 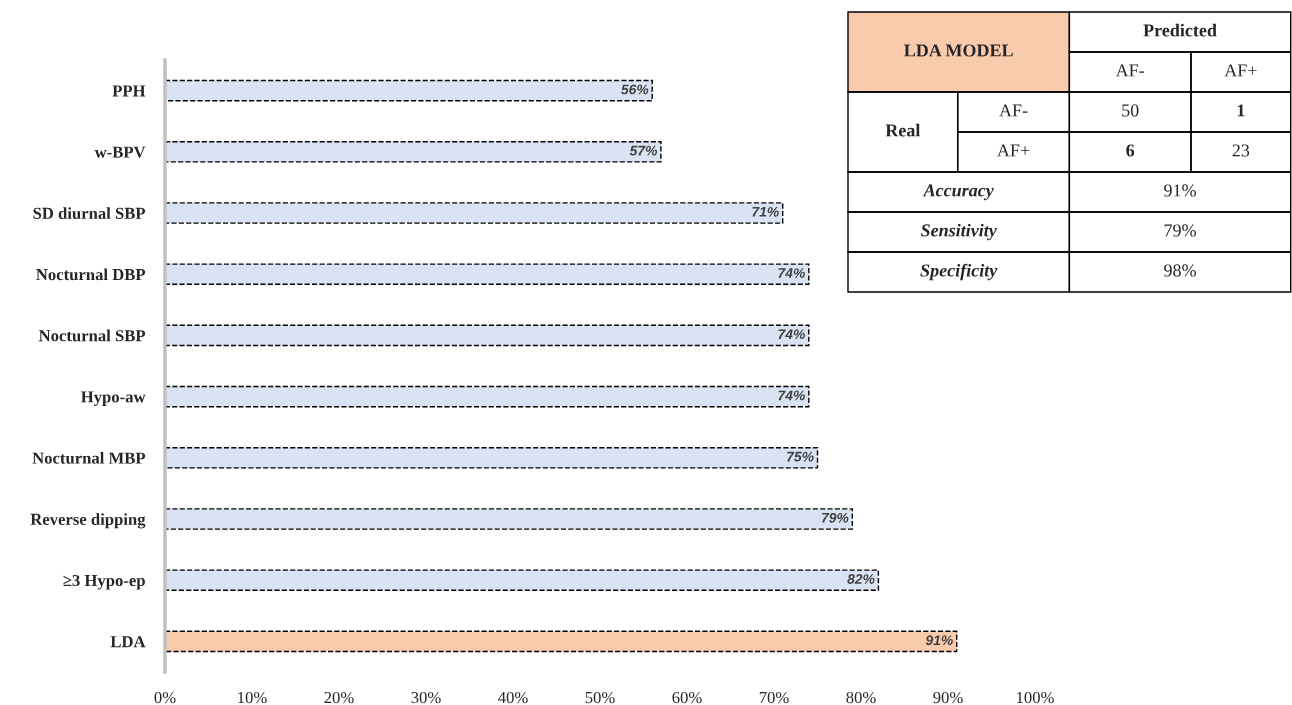 What do you see at coordinates (89, 458) in the screenshot?
I see `y-tick-label: Nocturnal MBP` at bounding box center [89, 458].